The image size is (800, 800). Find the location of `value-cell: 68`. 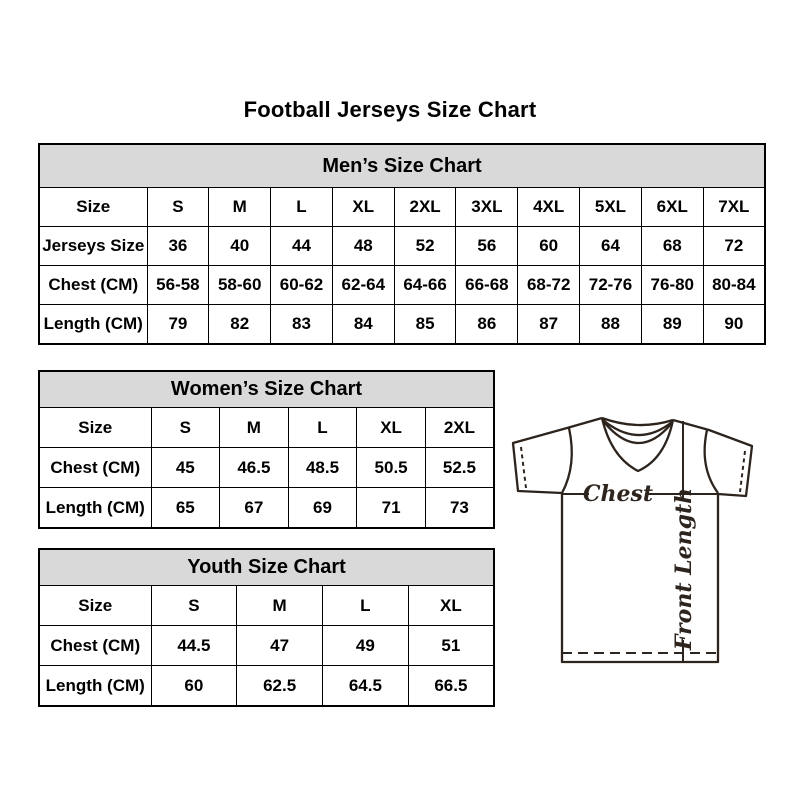

value-cell: 68 is located at coordinates (672, 246).